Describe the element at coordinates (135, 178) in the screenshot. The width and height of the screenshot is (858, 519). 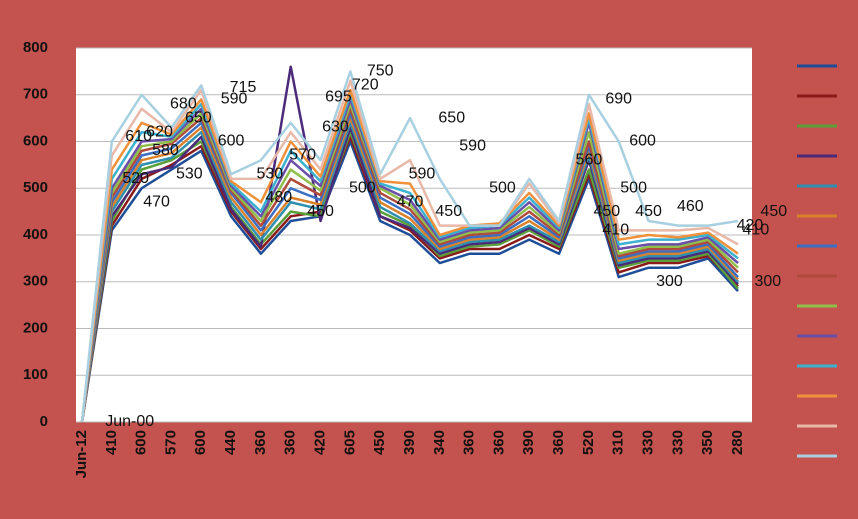
I see `annotation: 520` at that location.